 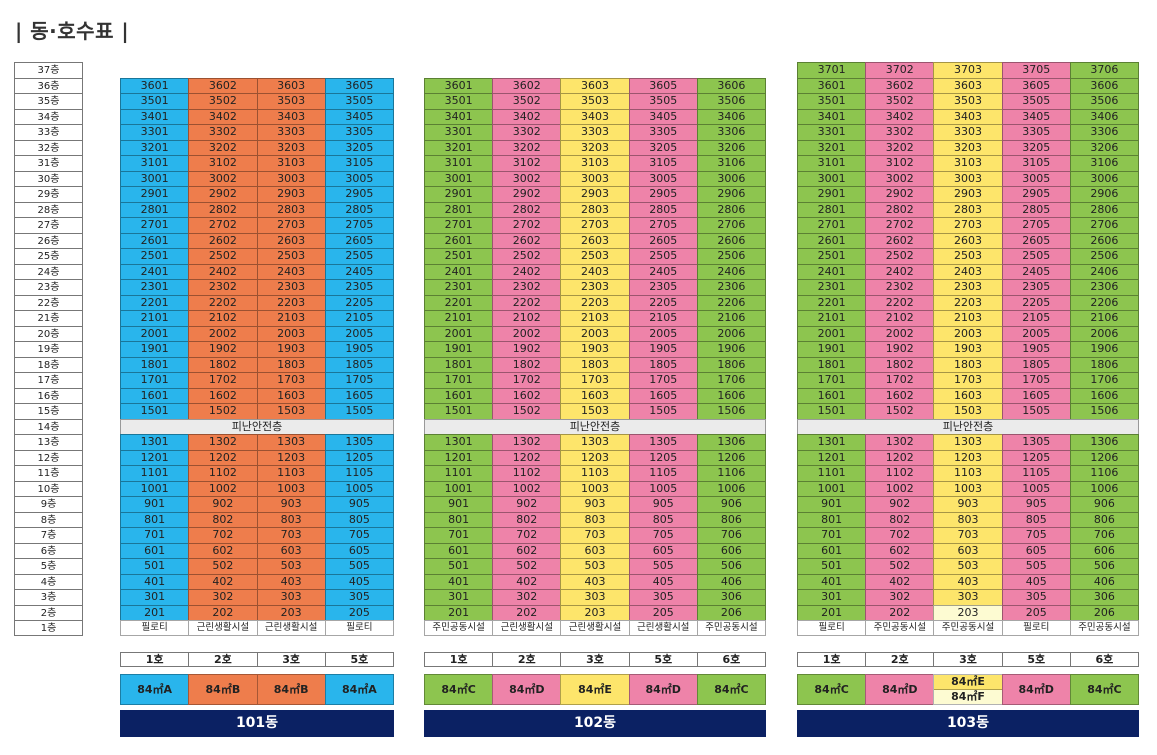 What do you see at coordinates (1104, 380) in the screenshot?
I see `unit-cell: 1706` at bounding box center [1104, 380].